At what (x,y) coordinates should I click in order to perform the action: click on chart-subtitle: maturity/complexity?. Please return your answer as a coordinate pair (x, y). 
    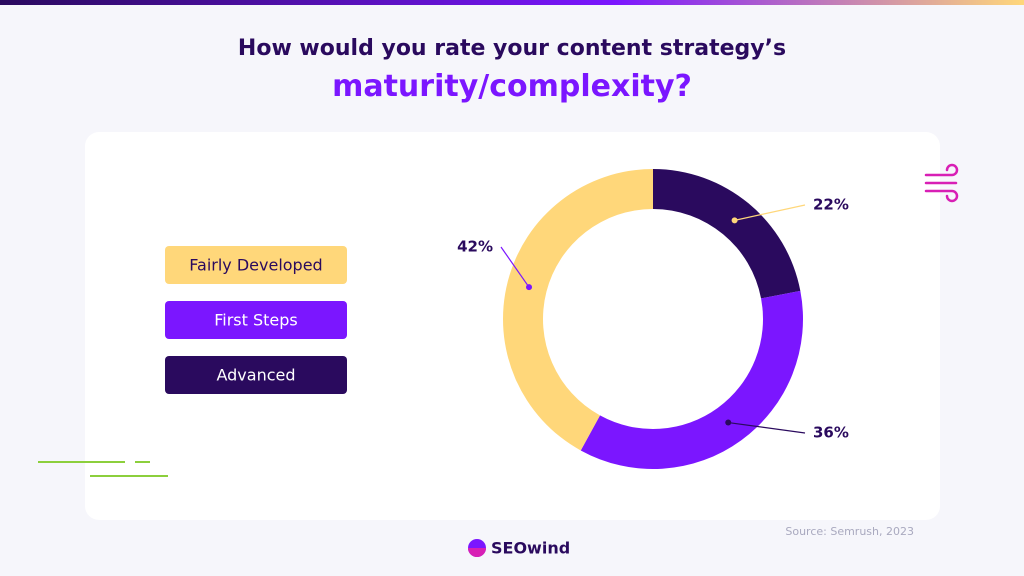
    Looking at the image, I should click on (512, 86).